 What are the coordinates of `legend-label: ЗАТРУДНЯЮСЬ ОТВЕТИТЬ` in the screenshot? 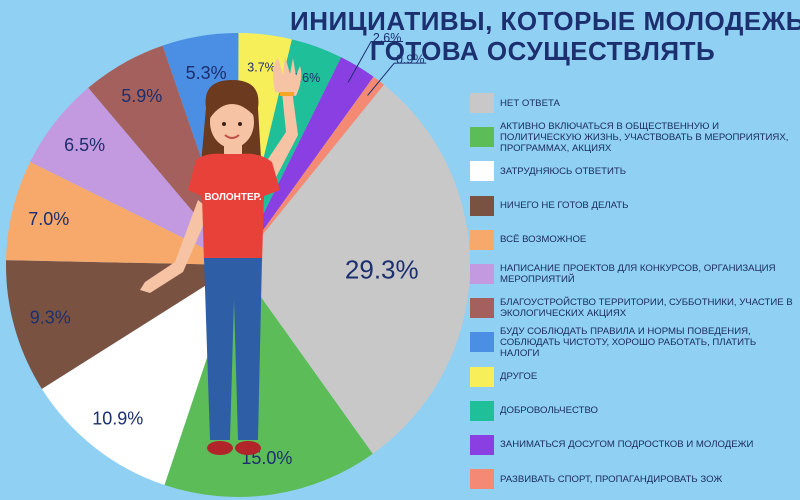 It's located at (563, 171).